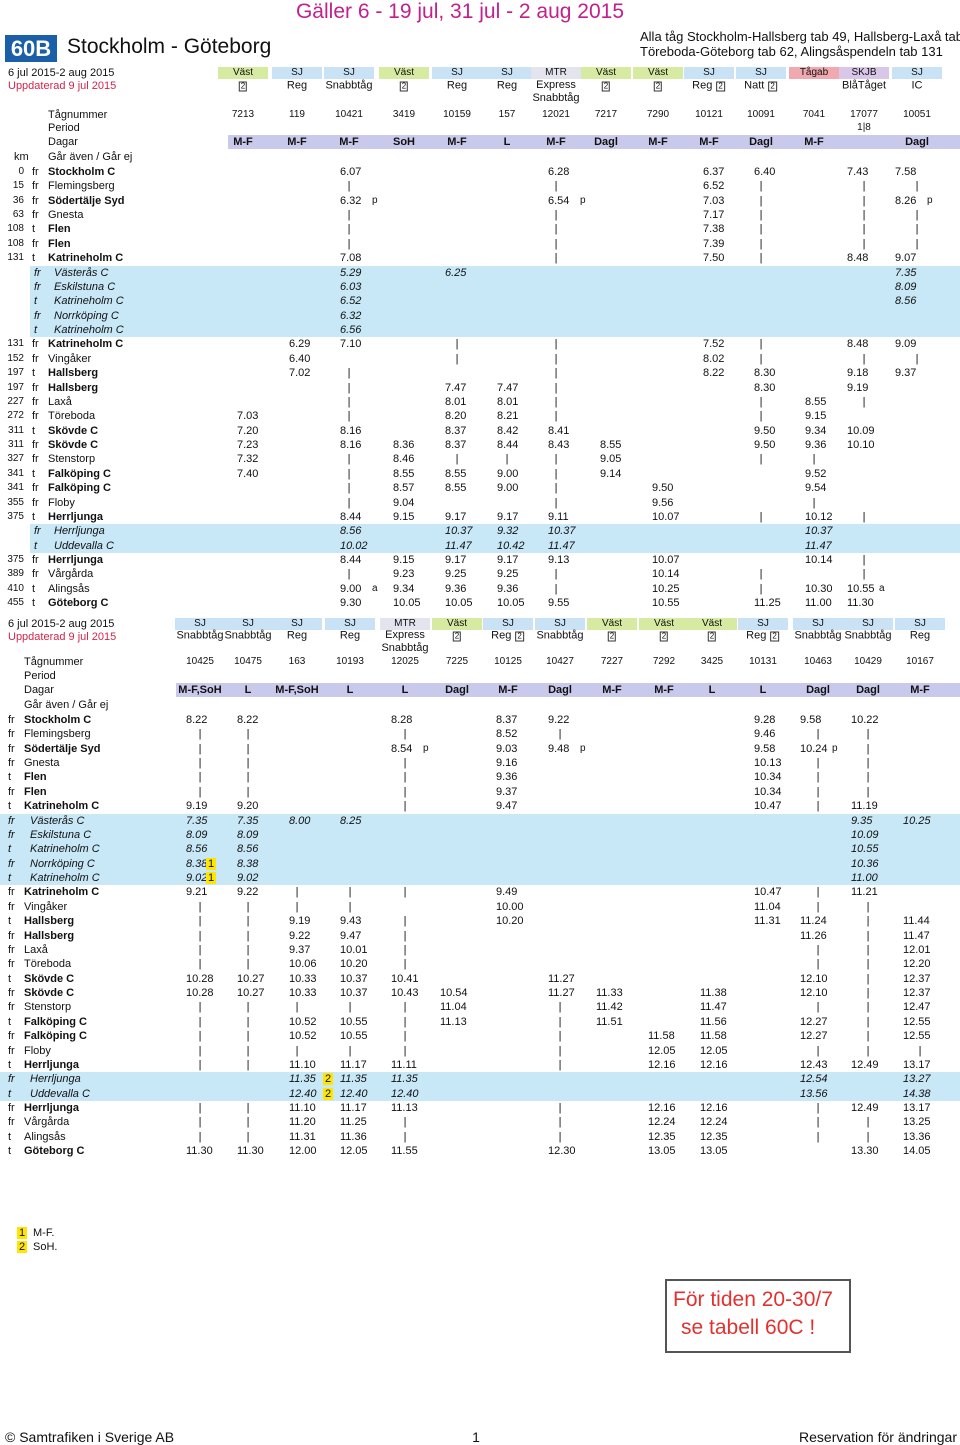 The image size is (960, 1445). Describe the element at coordinates (814, 1021) in the screenshot. I see `time: 12.27` at that location.